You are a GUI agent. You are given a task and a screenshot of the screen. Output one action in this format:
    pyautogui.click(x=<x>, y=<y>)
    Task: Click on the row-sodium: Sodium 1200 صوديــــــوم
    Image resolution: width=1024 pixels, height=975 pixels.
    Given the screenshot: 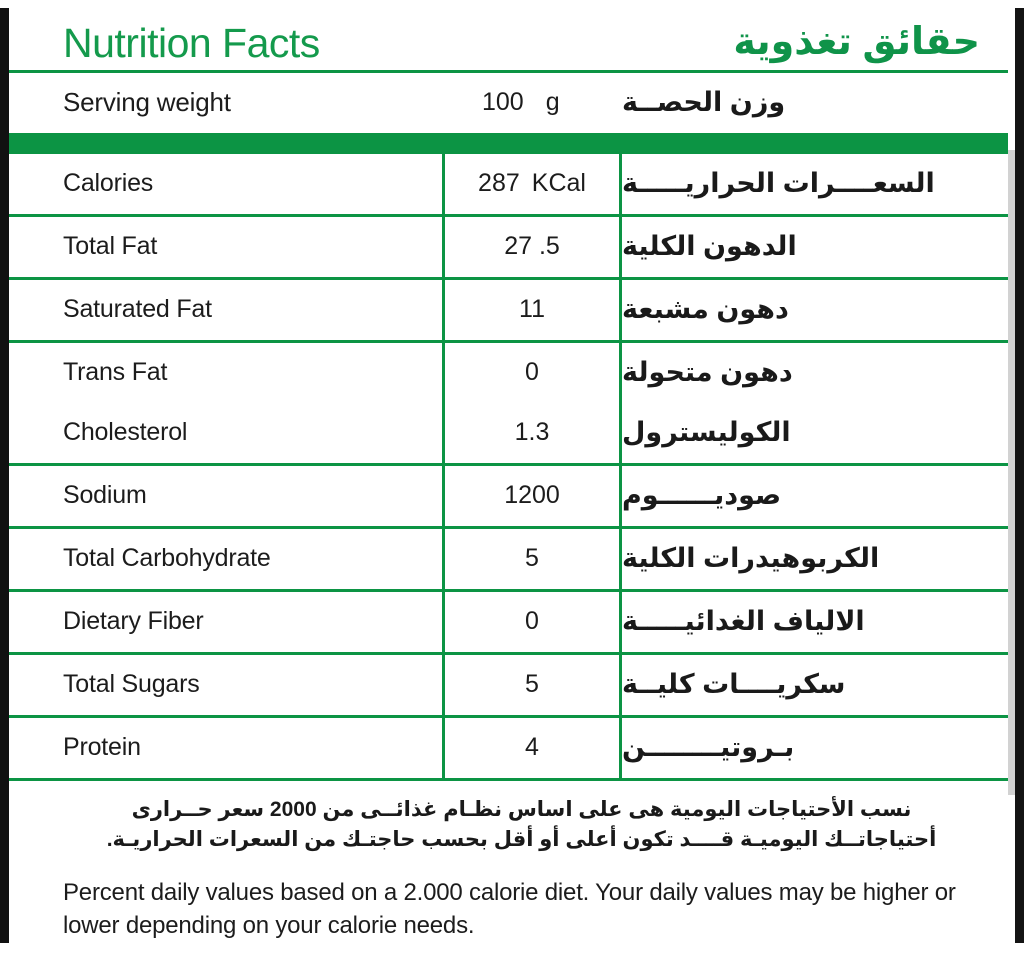 What is the action you would take?
    pyautogui.click(x=508, y=495)
    